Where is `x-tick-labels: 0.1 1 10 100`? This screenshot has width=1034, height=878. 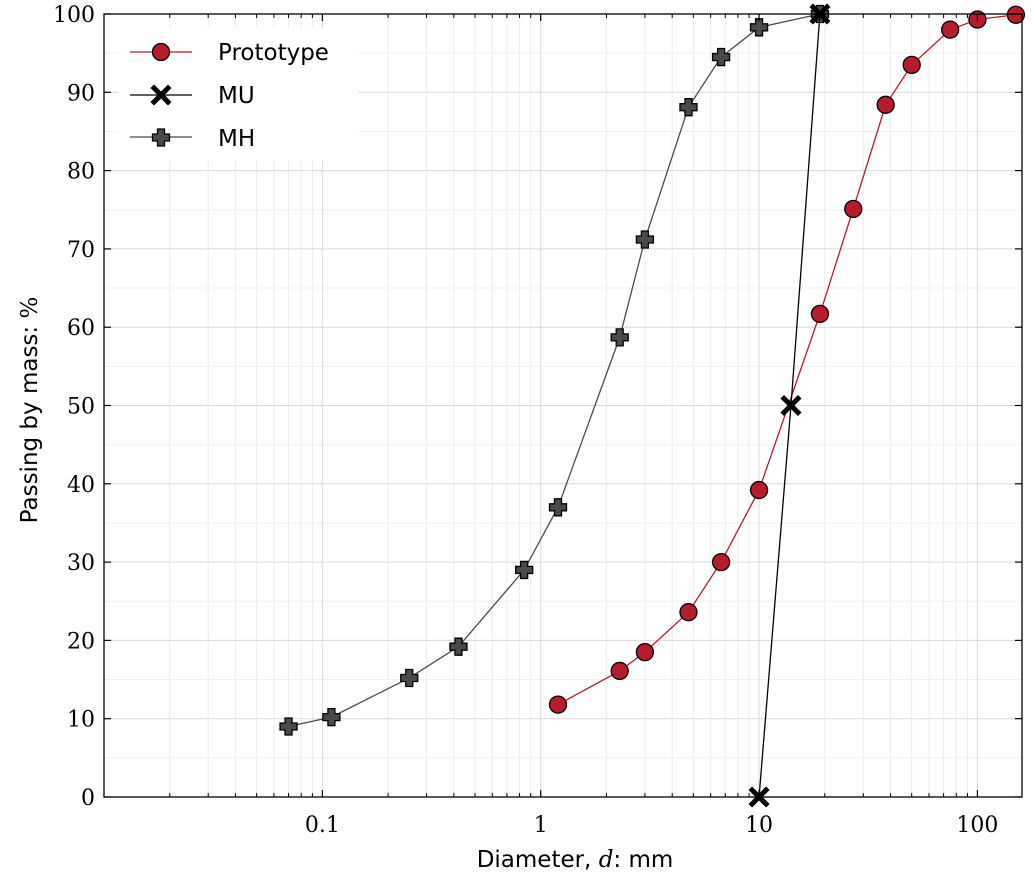
x-tick-labels: 0.1 1 10 100 is located at coordinates (652, 825).